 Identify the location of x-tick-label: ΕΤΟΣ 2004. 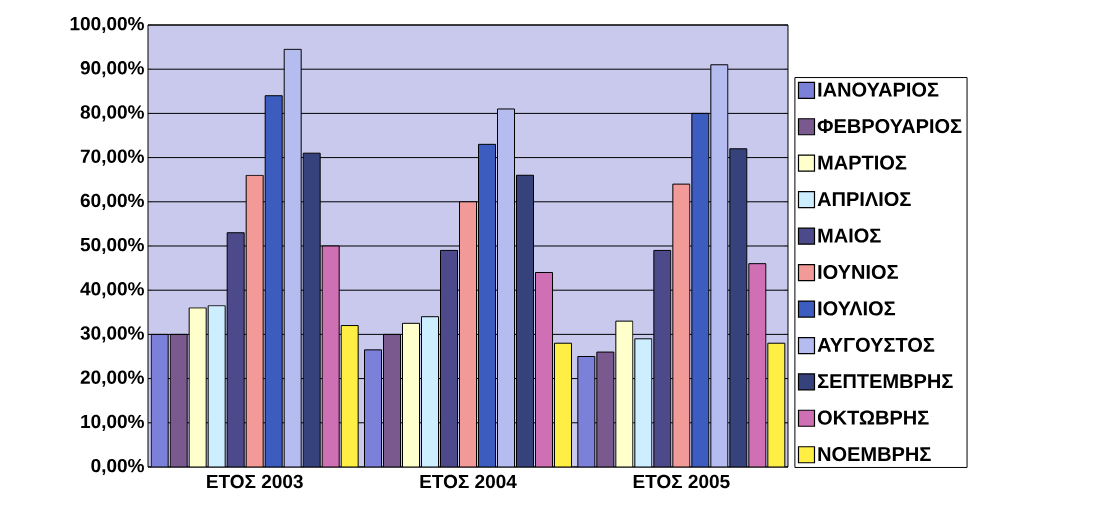
(468, 481).